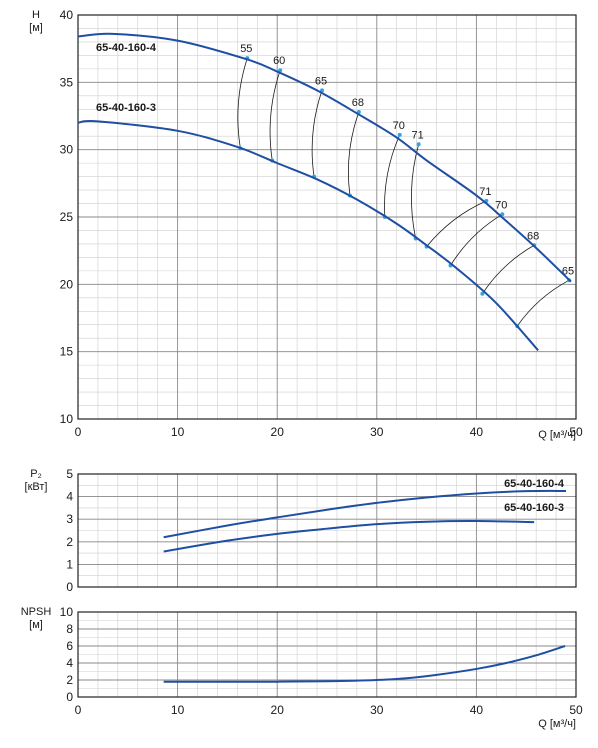 This screenshot has height=748, width=598. I want to click on y-tick-label: 1, so click(69, 564).